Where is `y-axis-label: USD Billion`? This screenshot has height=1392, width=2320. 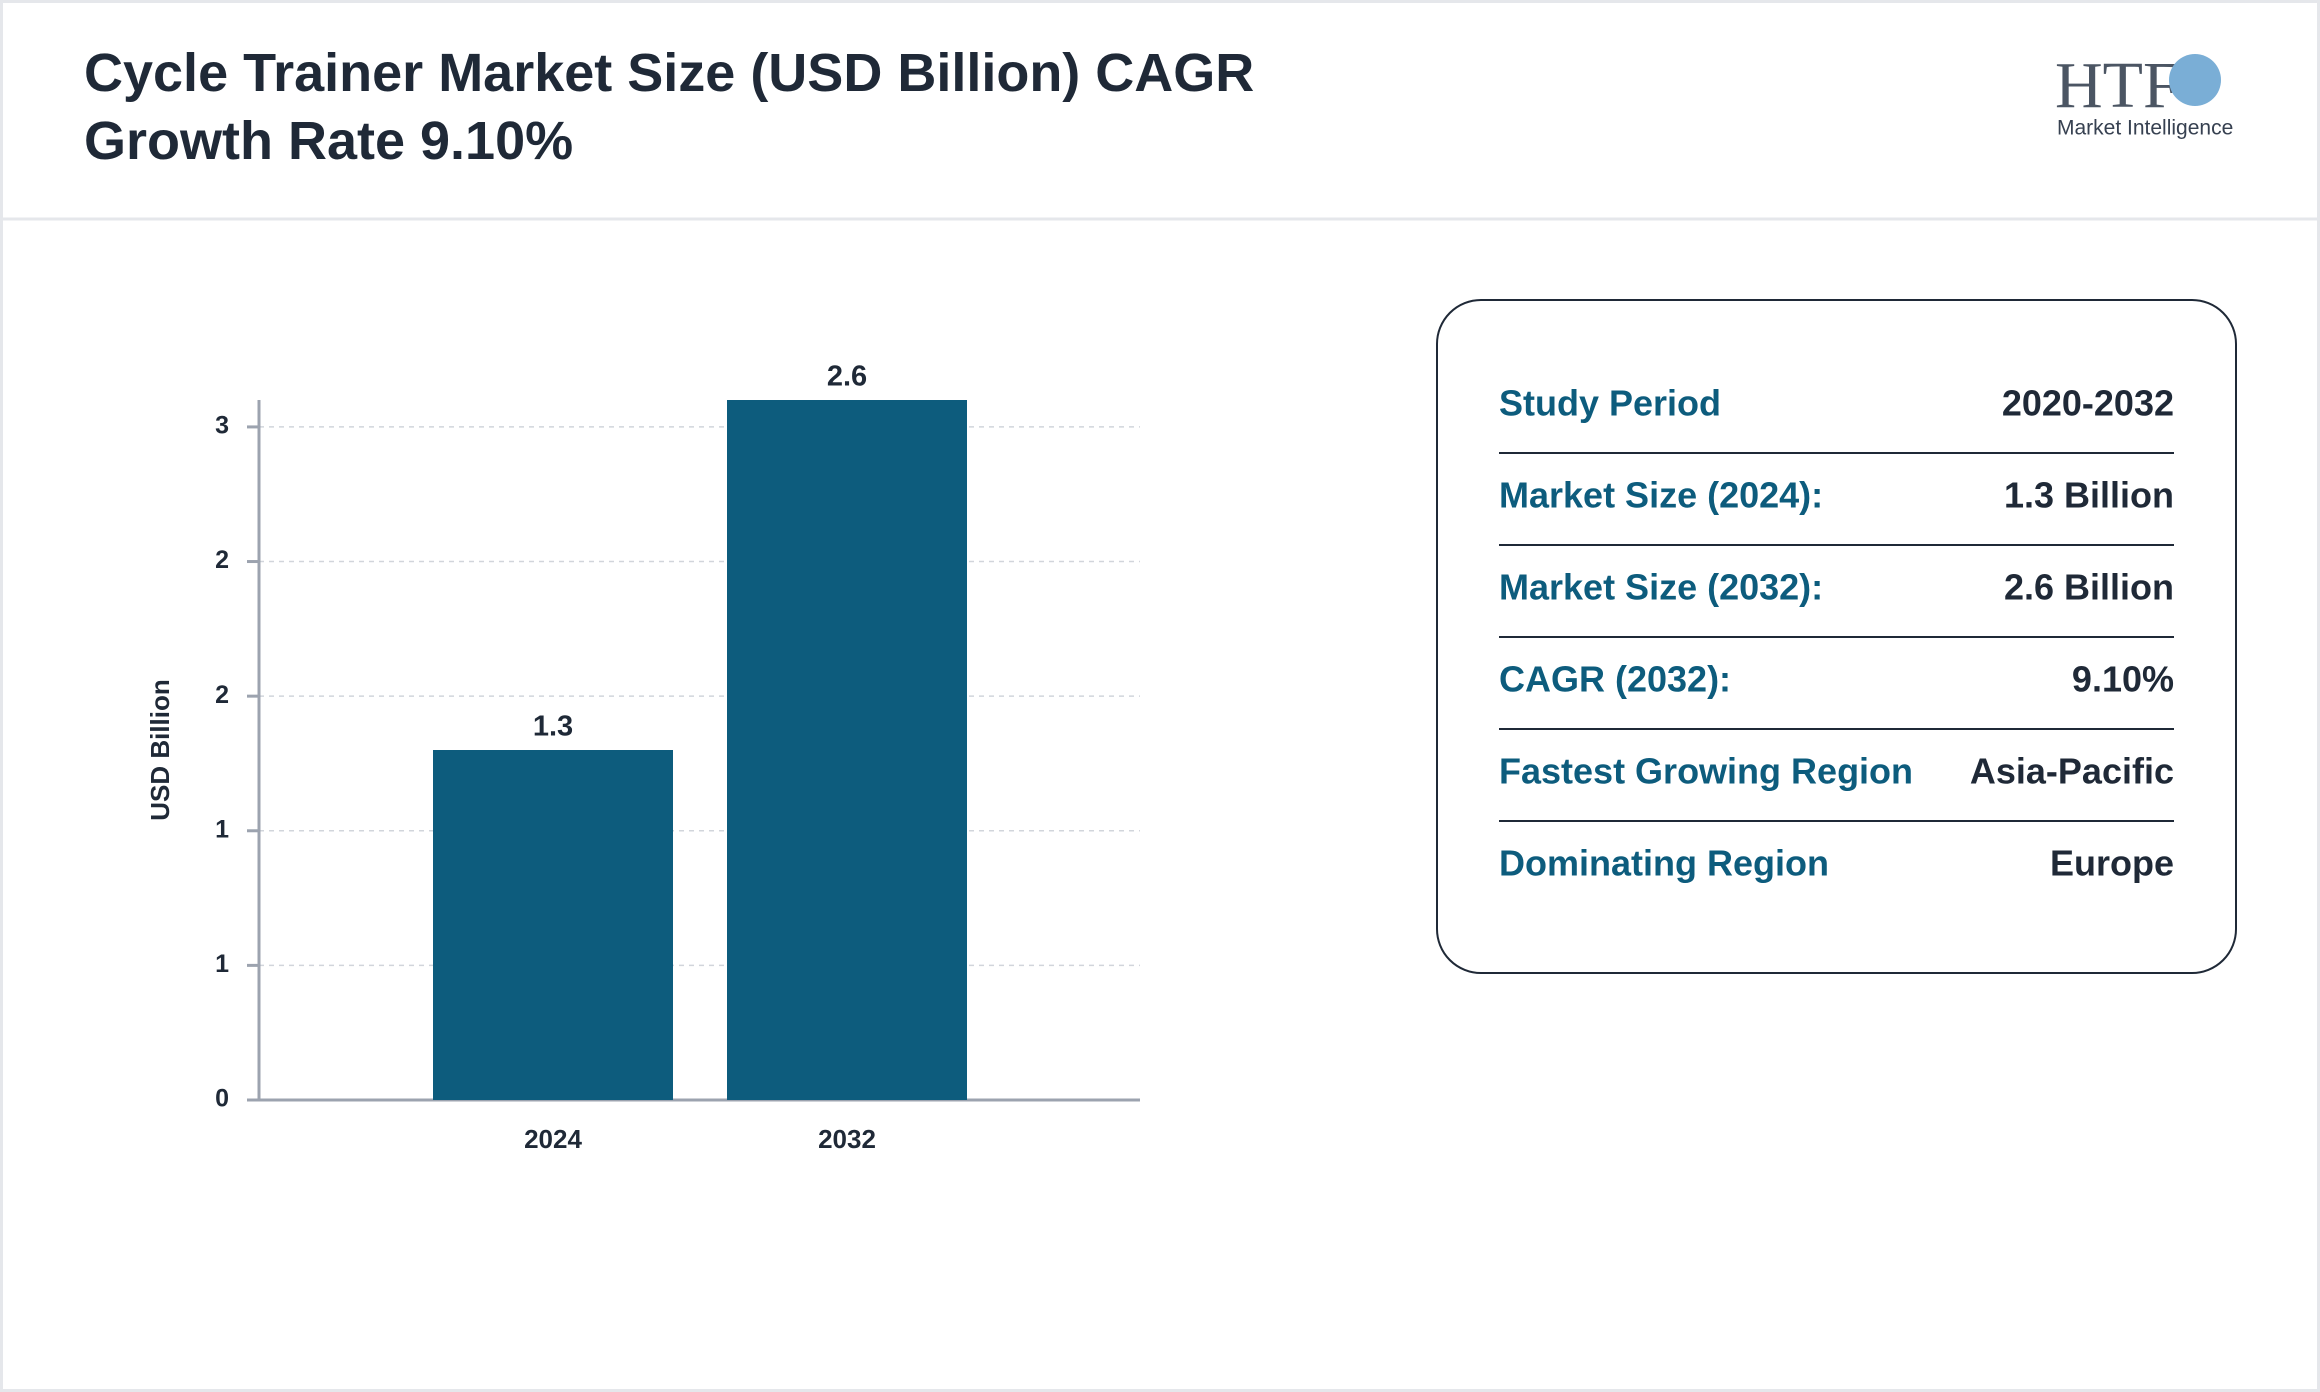
y-axis-label: USD Billion is located at coordinates (160, 750).